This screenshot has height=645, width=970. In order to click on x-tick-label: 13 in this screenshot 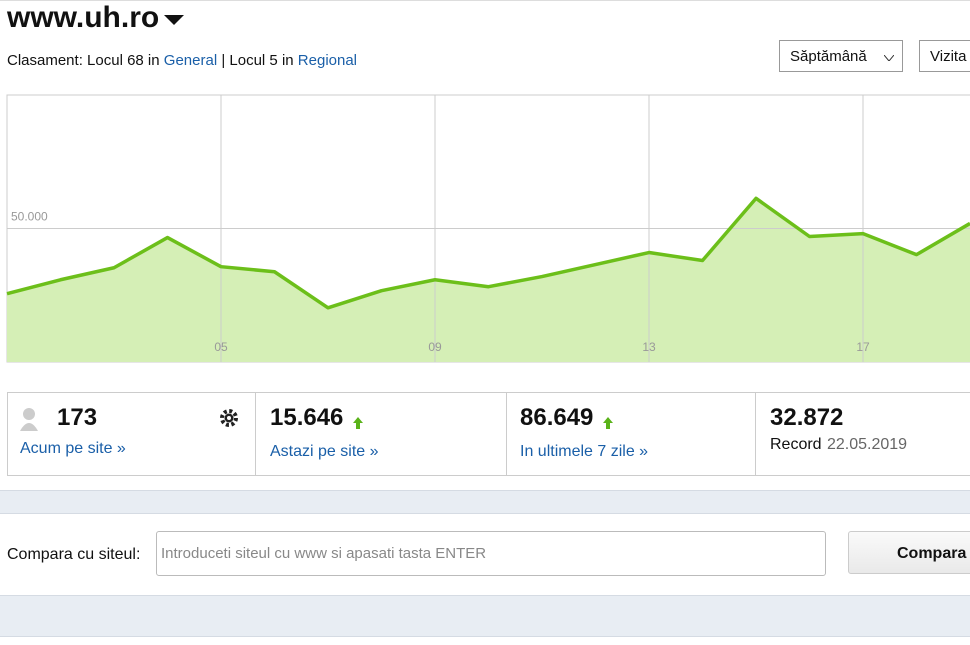, I will do `click(649, 347)`.